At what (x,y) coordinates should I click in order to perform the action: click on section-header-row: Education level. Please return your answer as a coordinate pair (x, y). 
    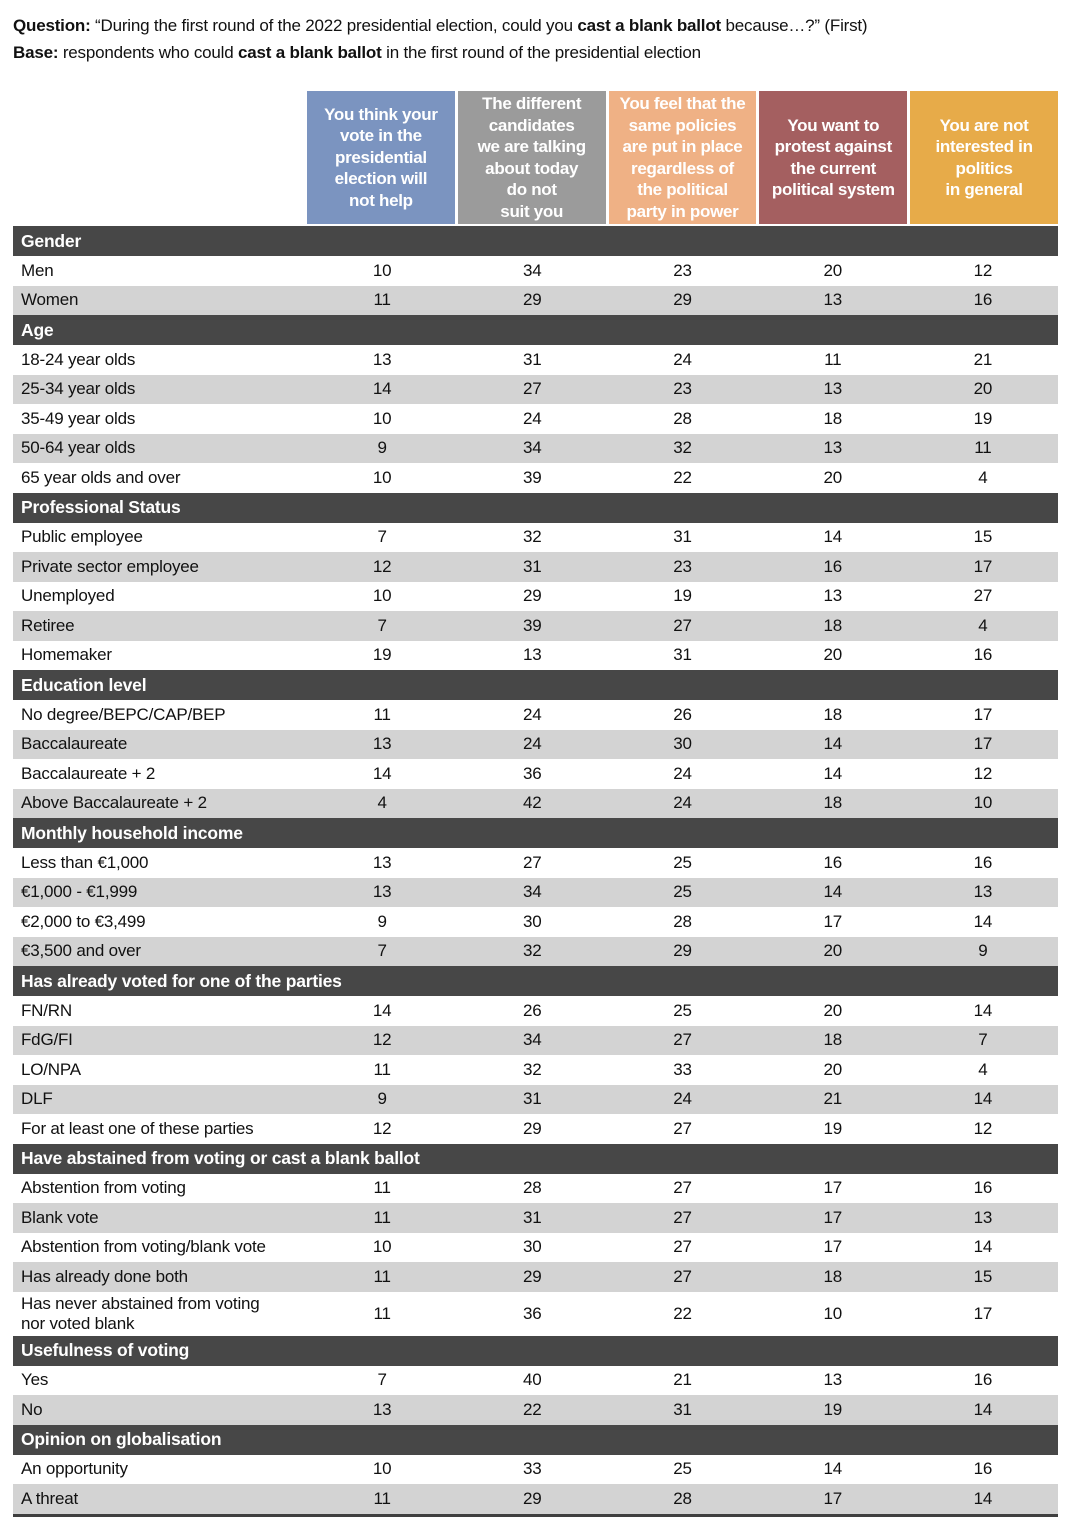
    Looking at the image, I should click on (535, 685).